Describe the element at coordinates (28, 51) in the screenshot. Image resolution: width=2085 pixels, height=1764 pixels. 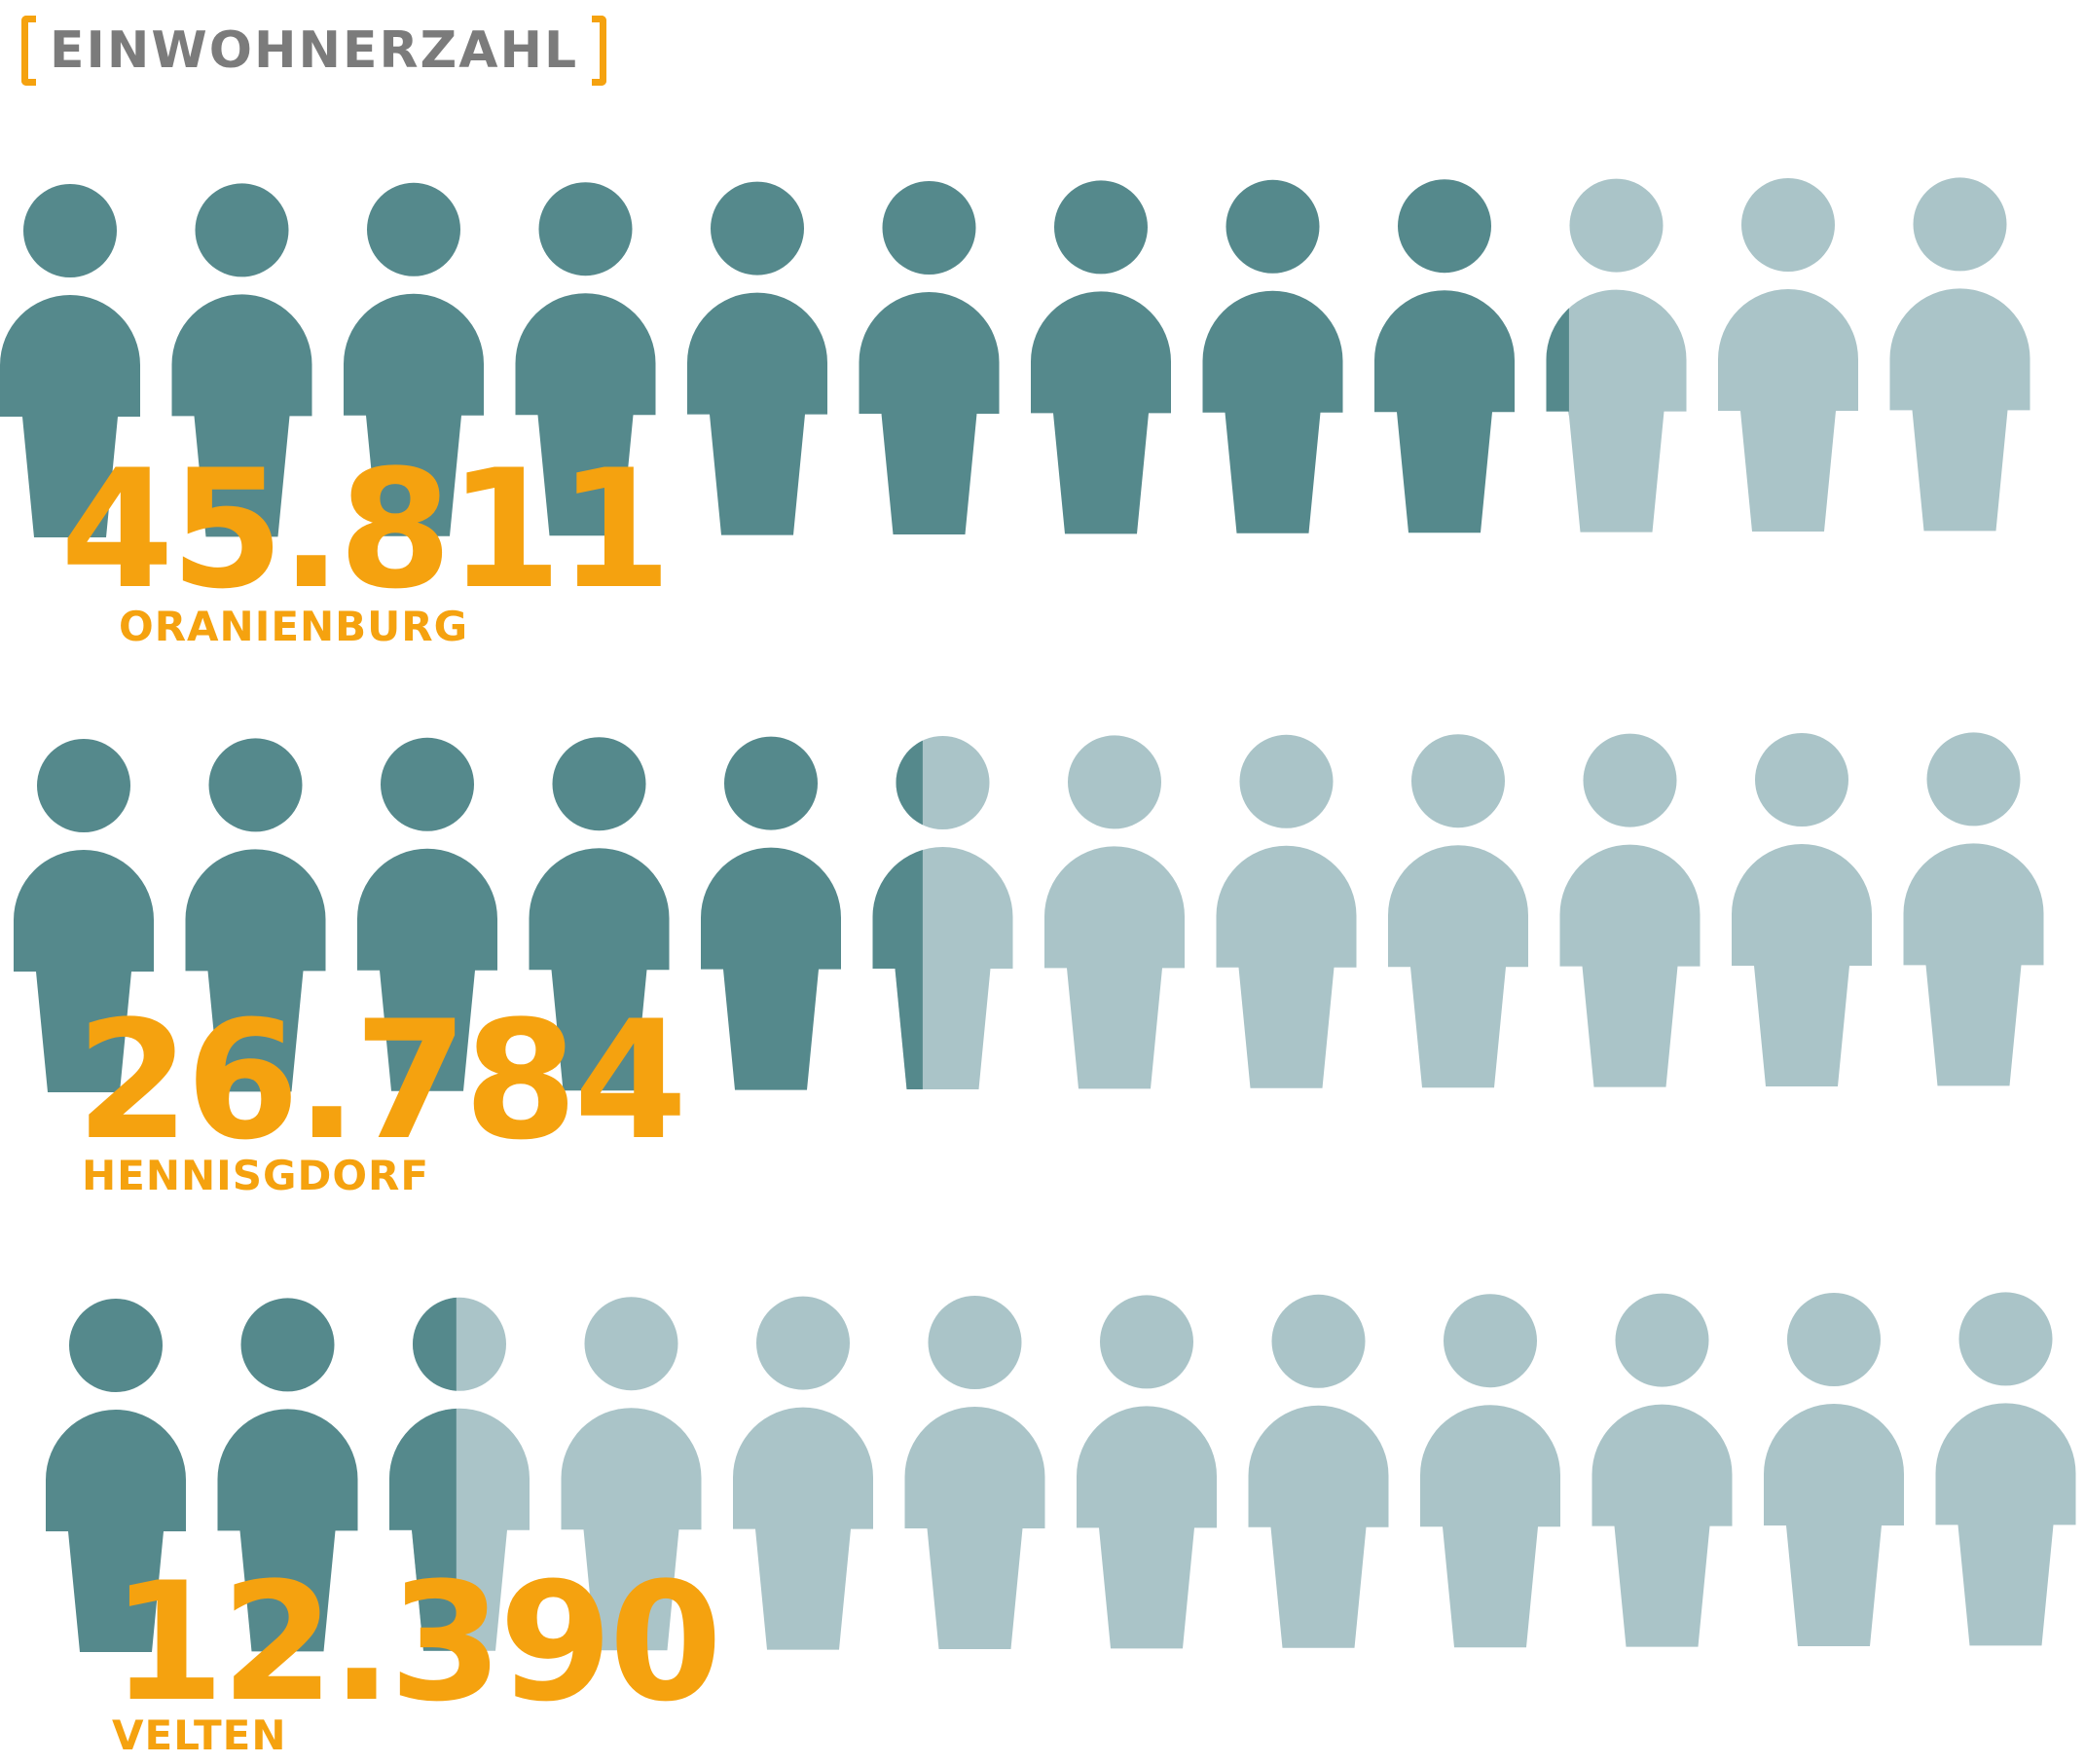
I see `left-bracket` at that location.